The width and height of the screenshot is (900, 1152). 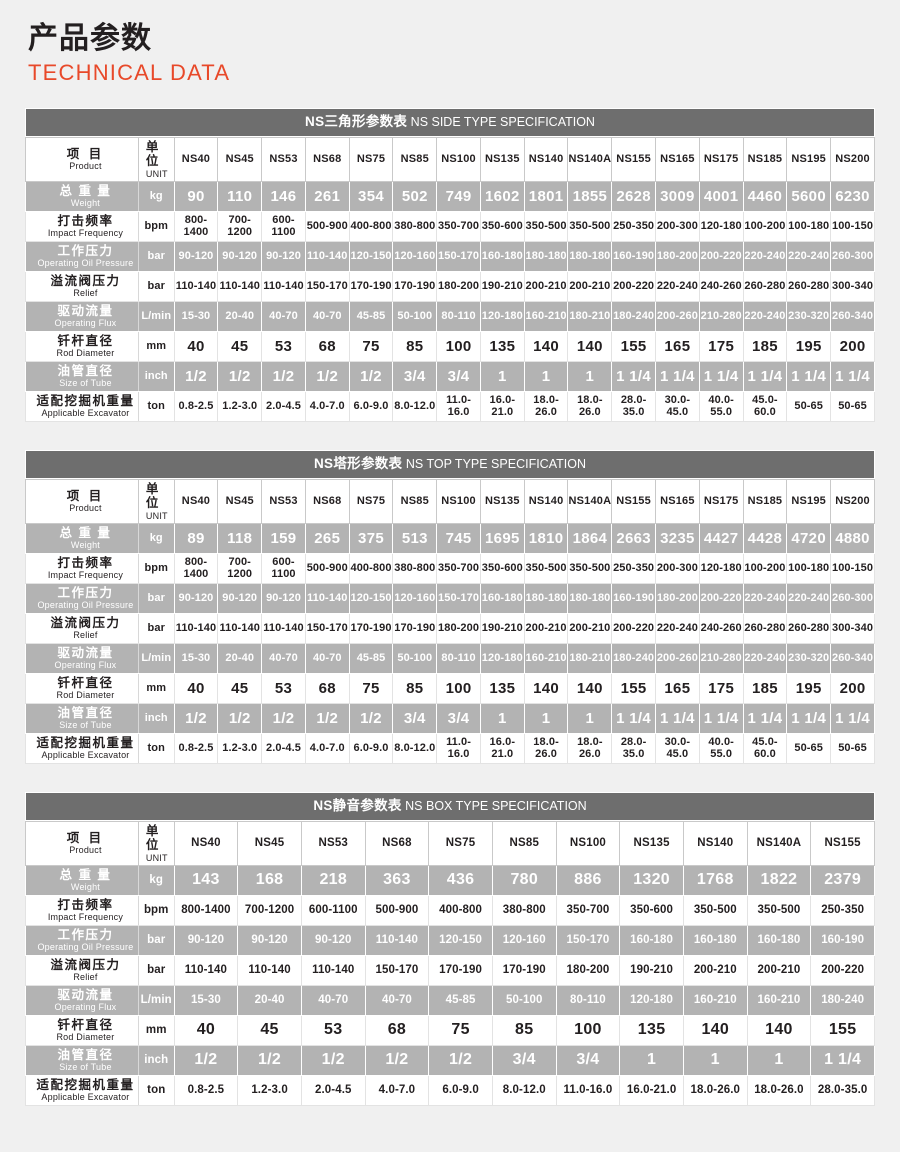 I want to click on data-cell: 159, so click(x=283, y=538).